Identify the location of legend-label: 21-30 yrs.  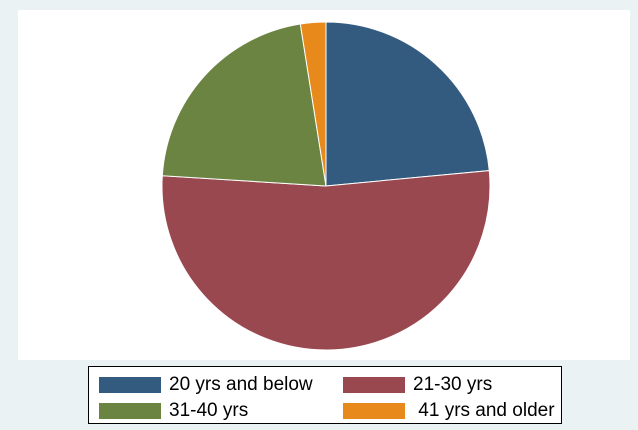
(453, 384).